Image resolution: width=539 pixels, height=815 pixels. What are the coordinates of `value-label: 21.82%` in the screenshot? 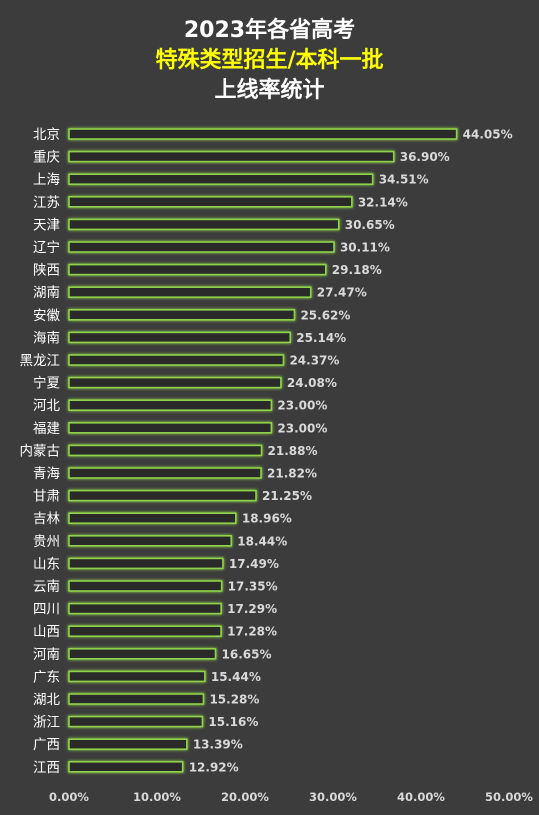 It's located at (292, 474).